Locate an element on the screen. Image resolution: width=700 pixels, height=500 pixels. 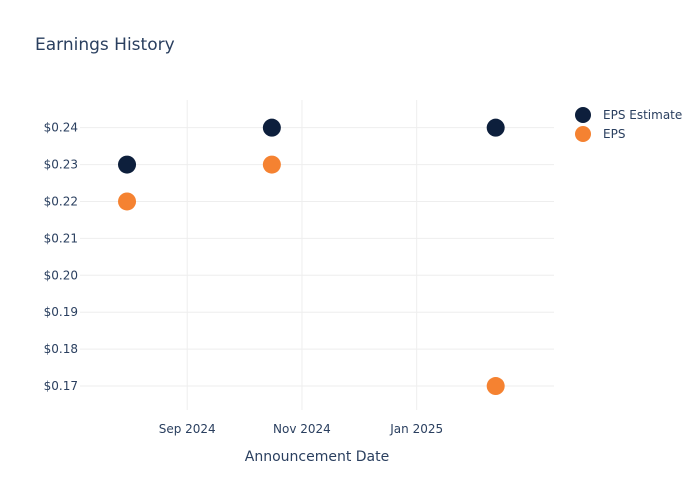
y-tick-label: $0.21 is located at coordinates (61, 238).